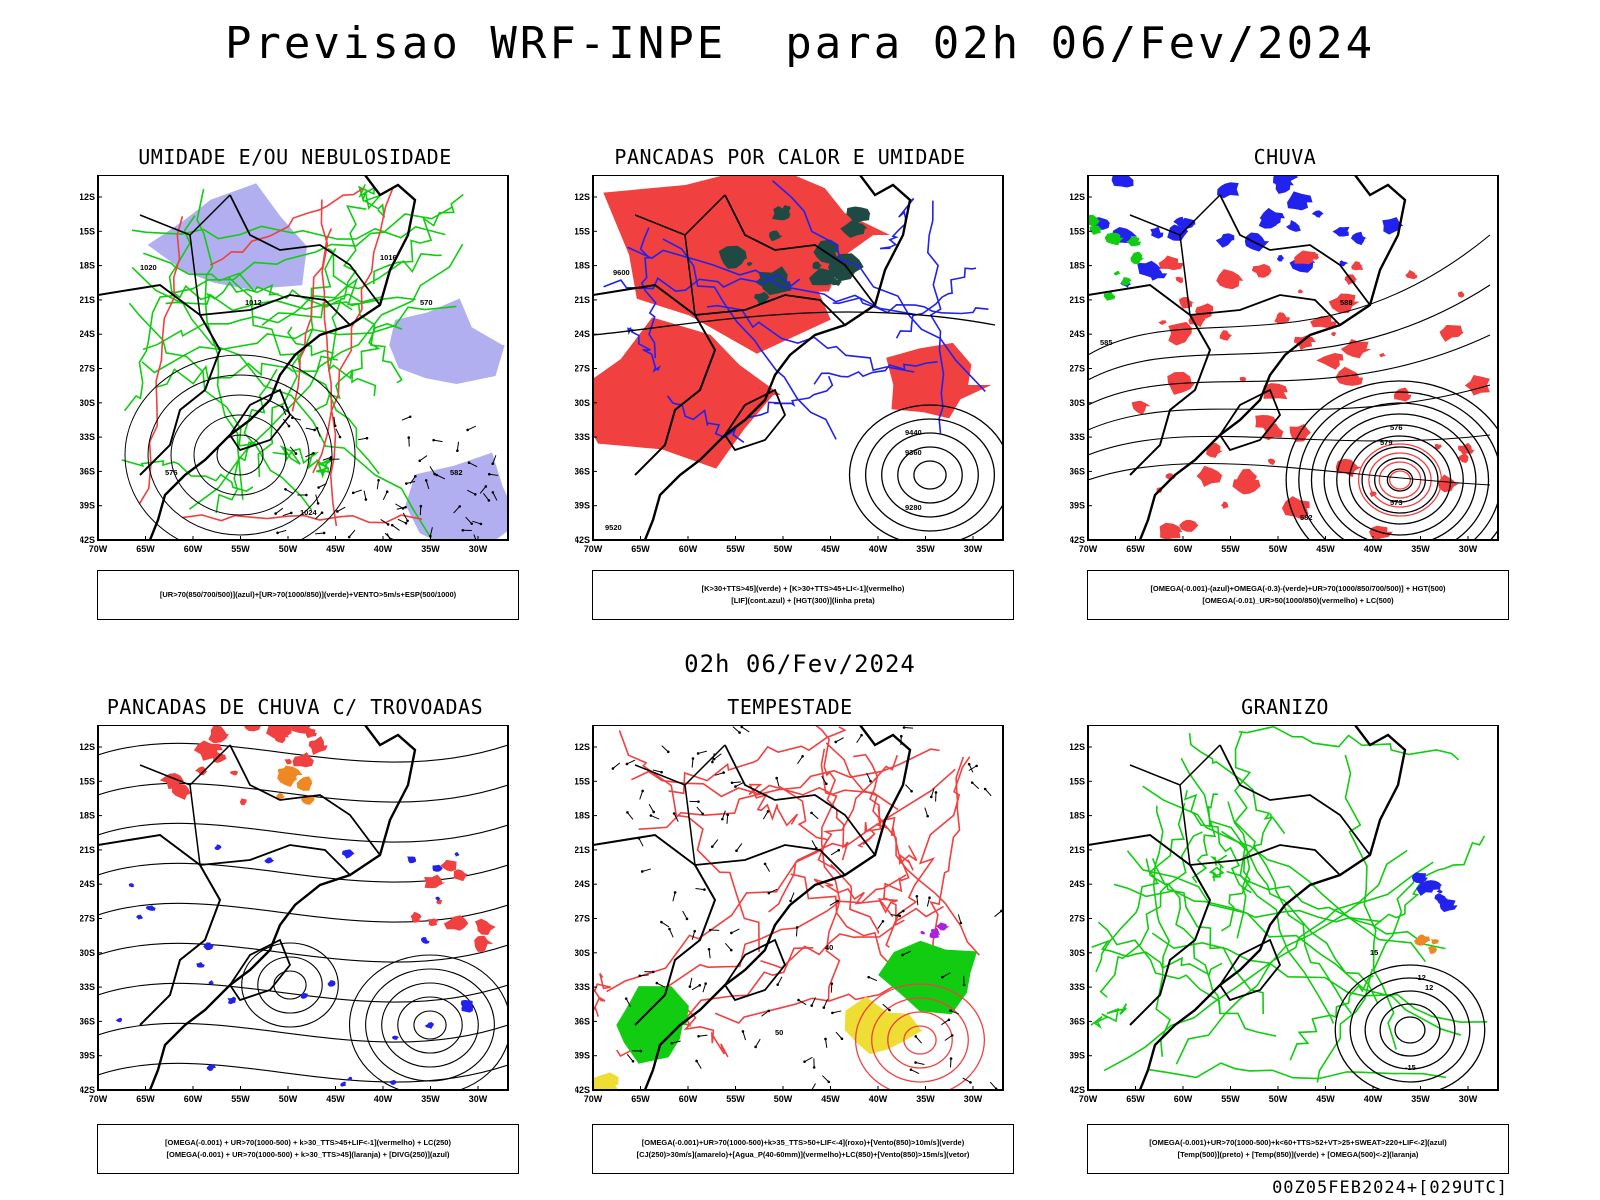 The image size is (1600, 1200). Describe the element at coordinates (1077, 919) in the screenshot. I see `lat-tick-label: 27S` at that location.